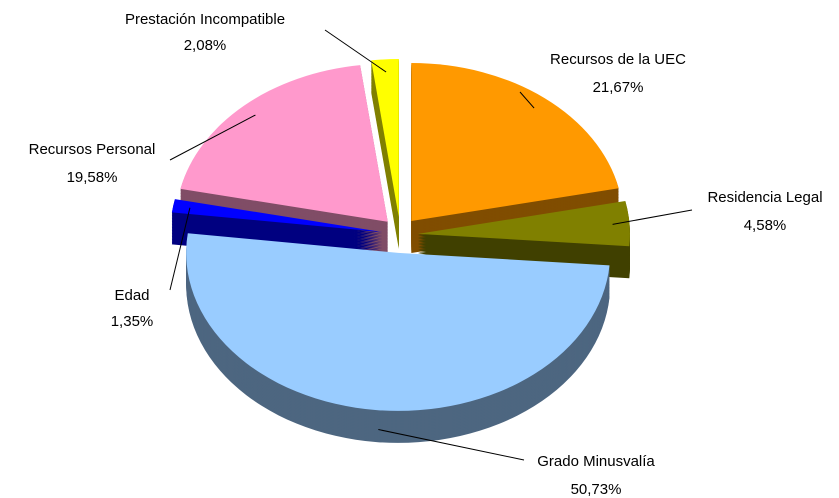 The width and height of the screenshot is (839, 498). What do you see at coordinates (764, 197) in the screenshot?
I see `slice-label: Residencia Legal` at bounding box center [764, 197].